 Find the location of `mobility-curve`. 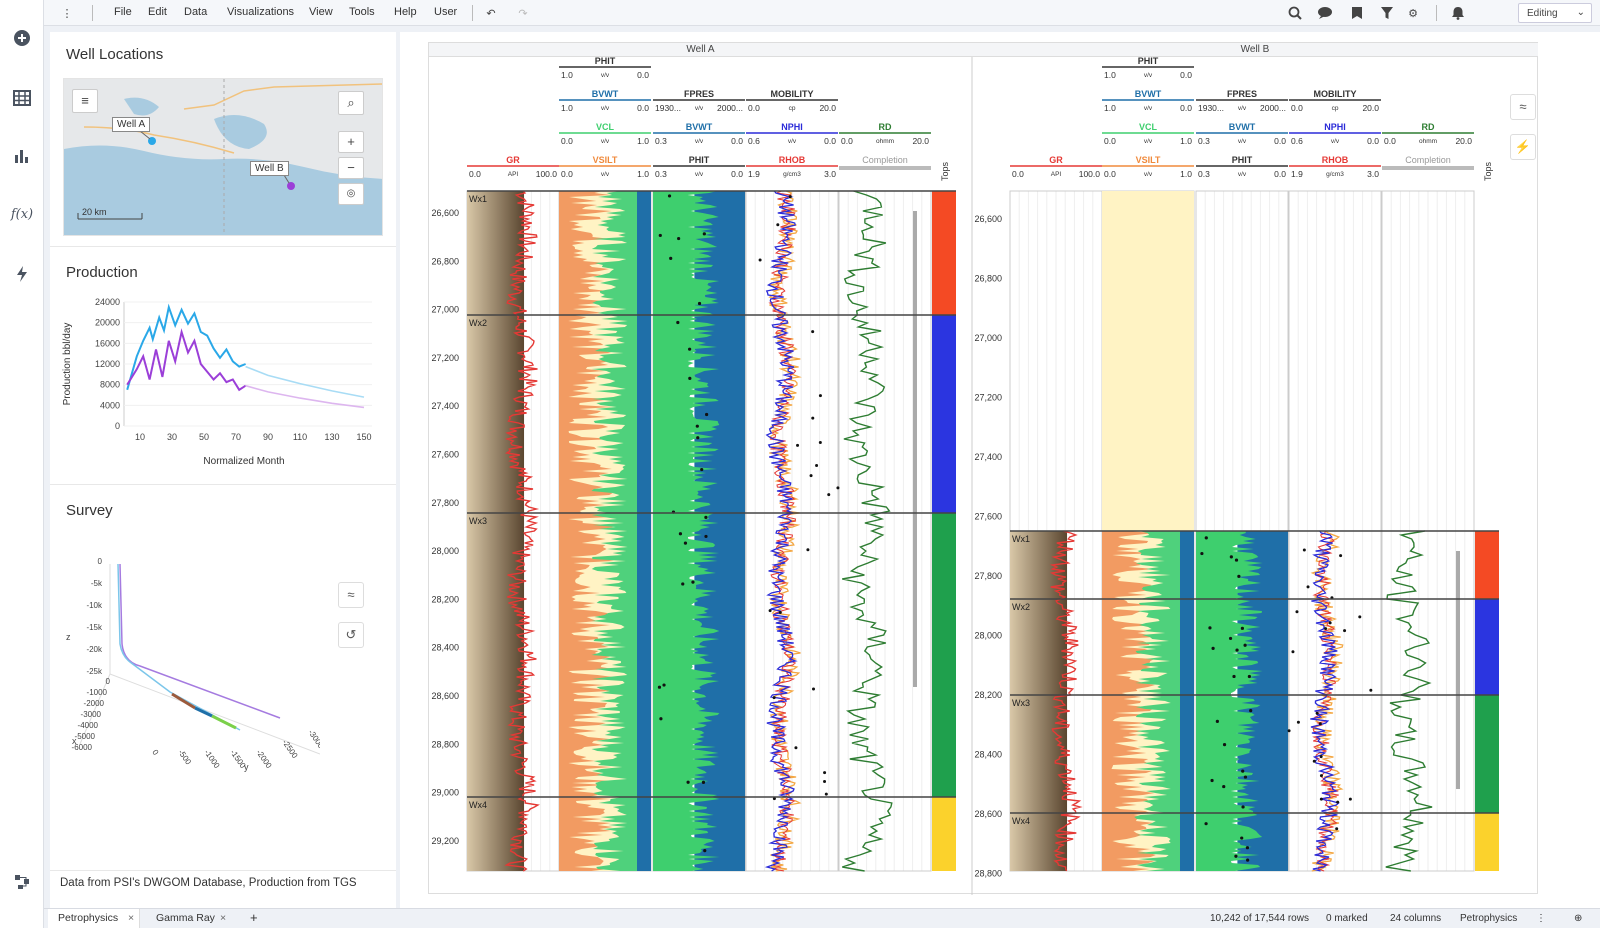

mobility-curve is located at coordinates (1327, 701).